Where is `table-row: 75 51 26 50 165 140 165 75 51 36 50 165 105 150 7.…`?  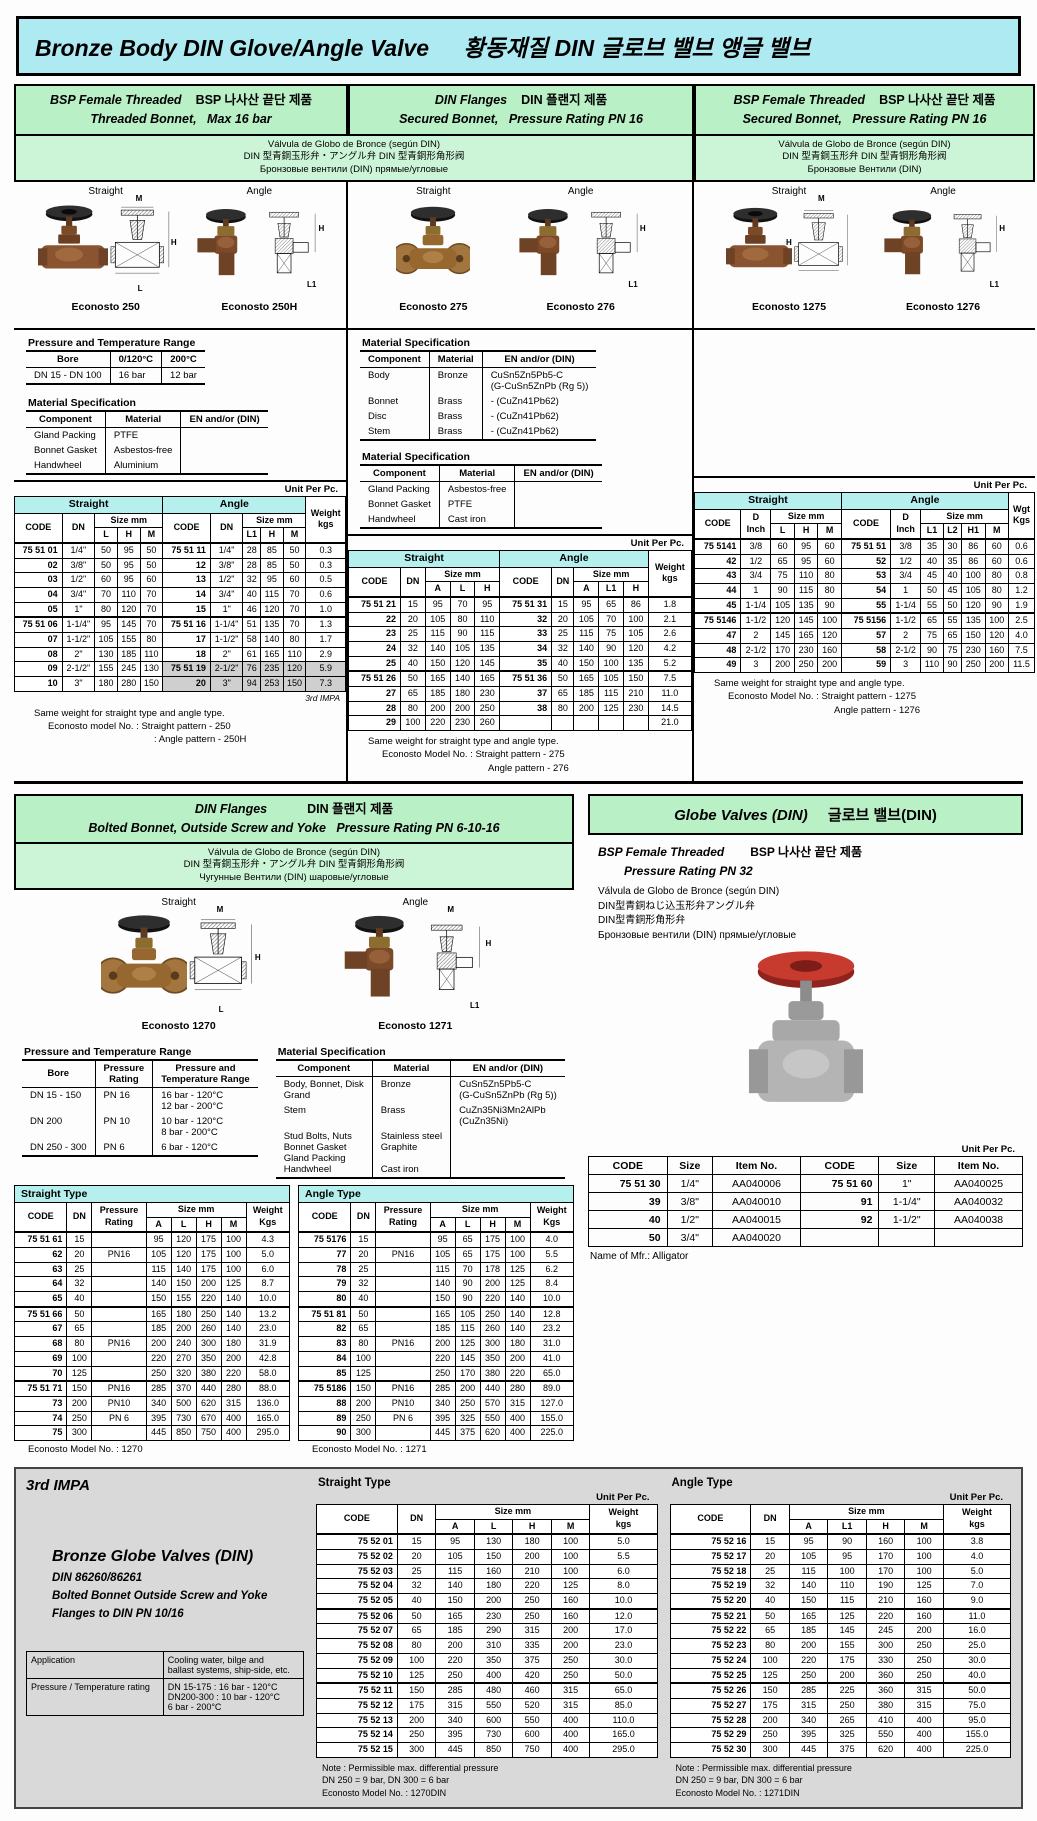 table-row: 75 51 26 50 165 140 165 75 51 36 50 165 105 150 7.… is located at coordinates (520, 679).